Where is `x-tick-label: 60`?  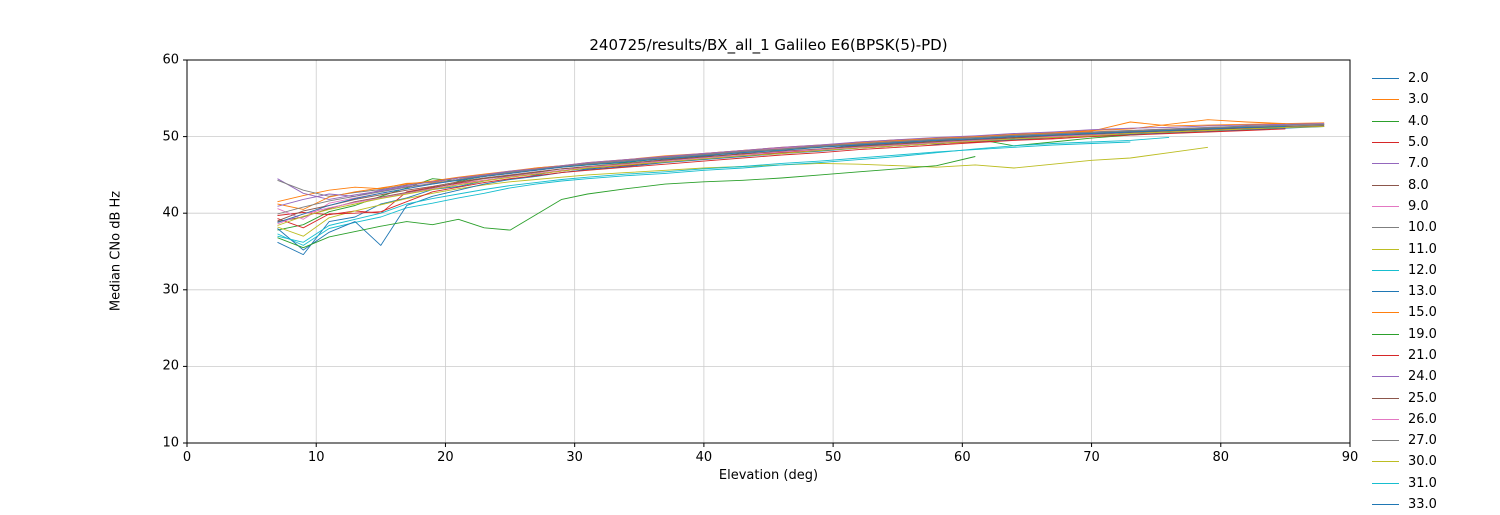
x-tick-label: 60 is located at coordinates (962, 457).